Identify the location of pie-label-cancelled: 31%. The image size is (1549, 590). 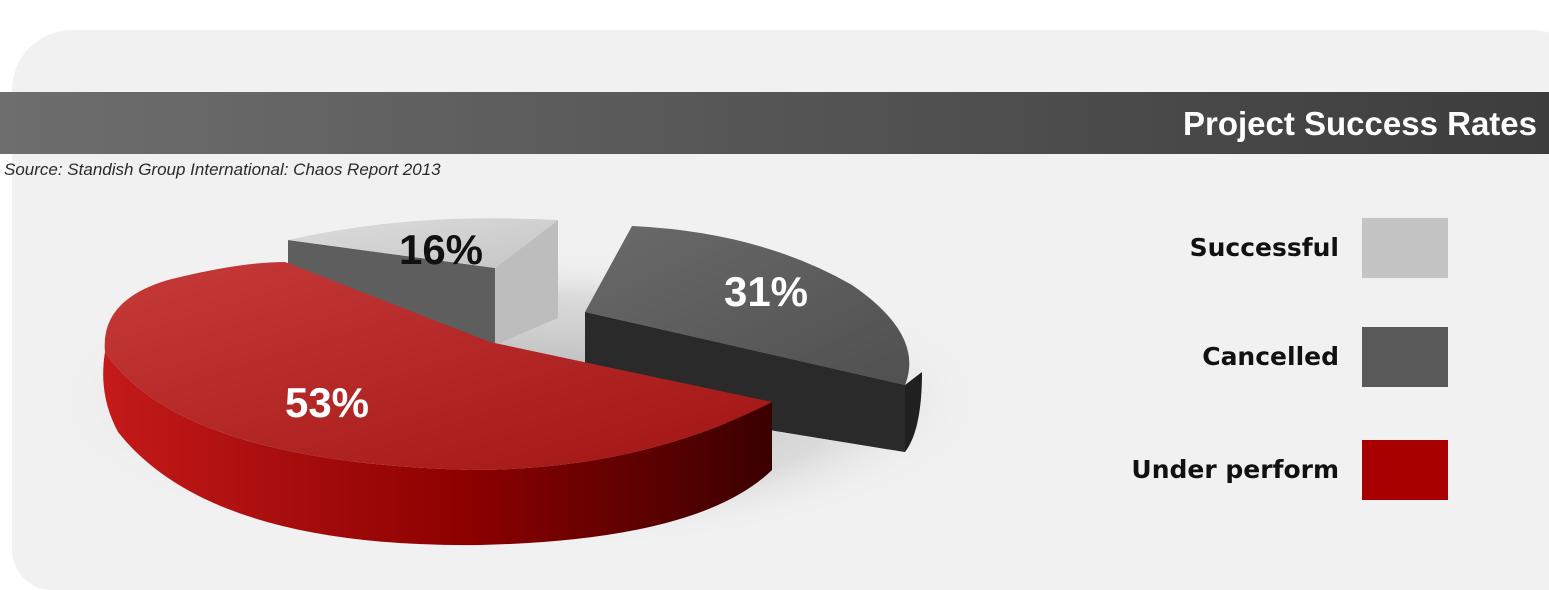
(766, 291).